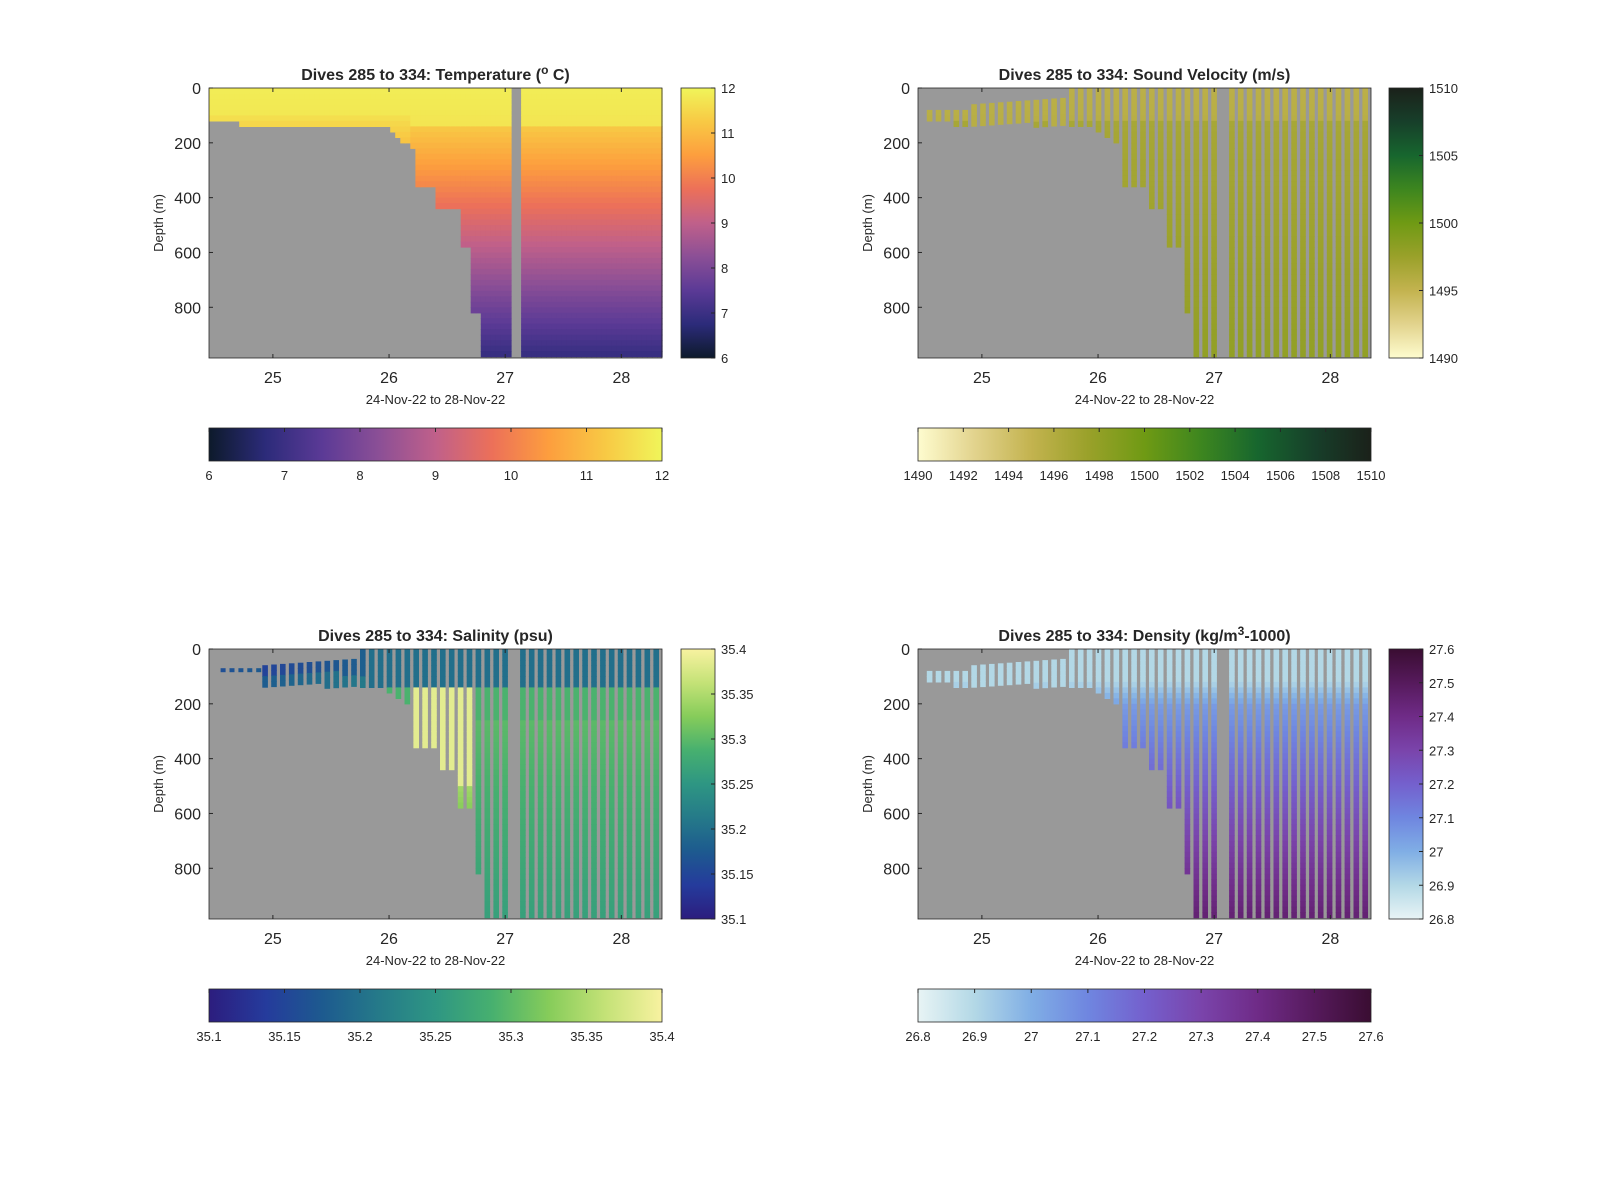 Image resolution: width=1600 pixels, height=1179 pixels. What do you see at coordinates (196, 89) in the screenshot?
I see `y-tick-label: 0` at bounding box center [196, 89].